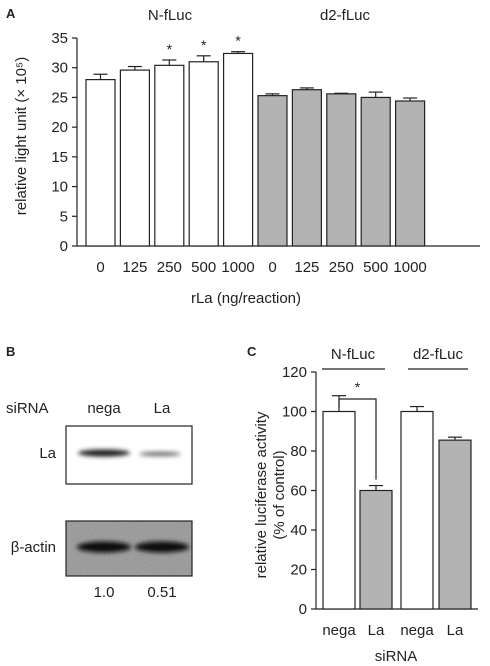 Image resolution: width=490 pixels, height=666 pixels. Describe the element at coordinates (59, 97) in the screenshot. I see `panel-a-y-tick-label: 25` at that location.